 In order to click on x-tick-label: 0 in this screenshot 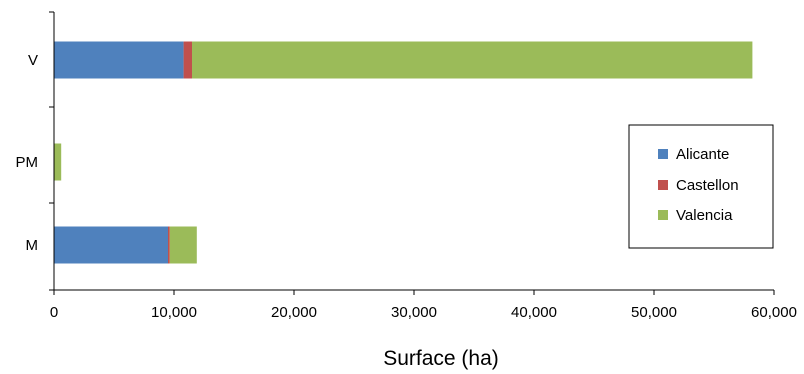, I will do `click(54, 312)`.